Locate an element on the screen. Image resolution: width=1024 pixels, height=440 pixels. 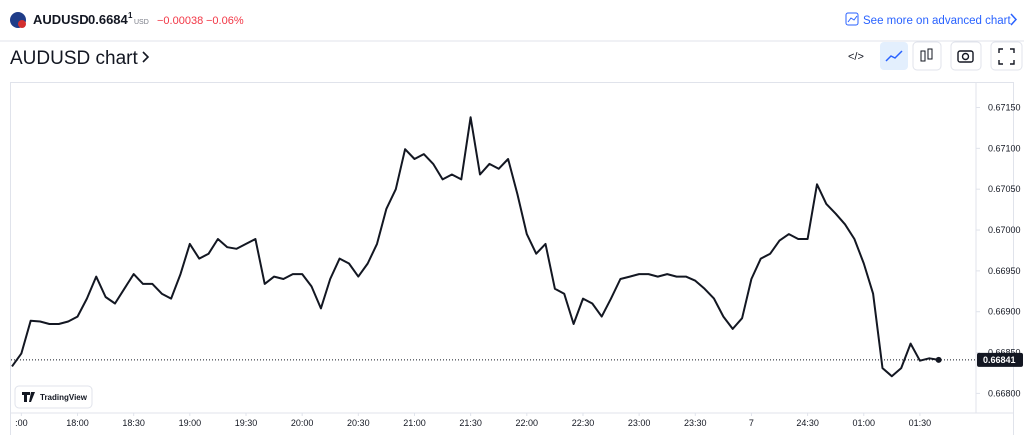
camera-lens is located at coordinates (965, 56).